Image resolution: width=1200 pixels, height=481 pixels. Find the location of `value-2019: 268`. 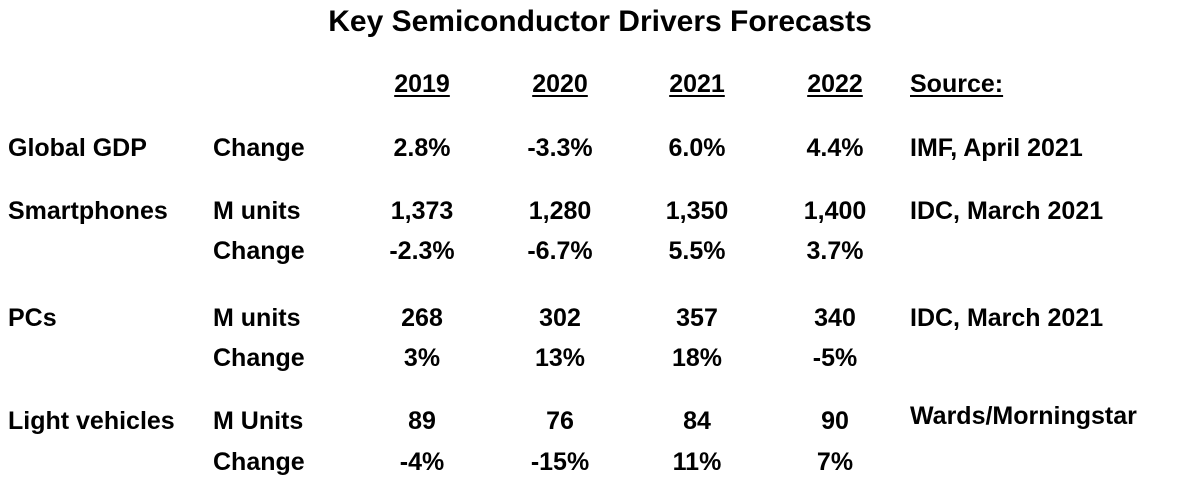

value-2019: 268 is located at coordinates (422, 318).